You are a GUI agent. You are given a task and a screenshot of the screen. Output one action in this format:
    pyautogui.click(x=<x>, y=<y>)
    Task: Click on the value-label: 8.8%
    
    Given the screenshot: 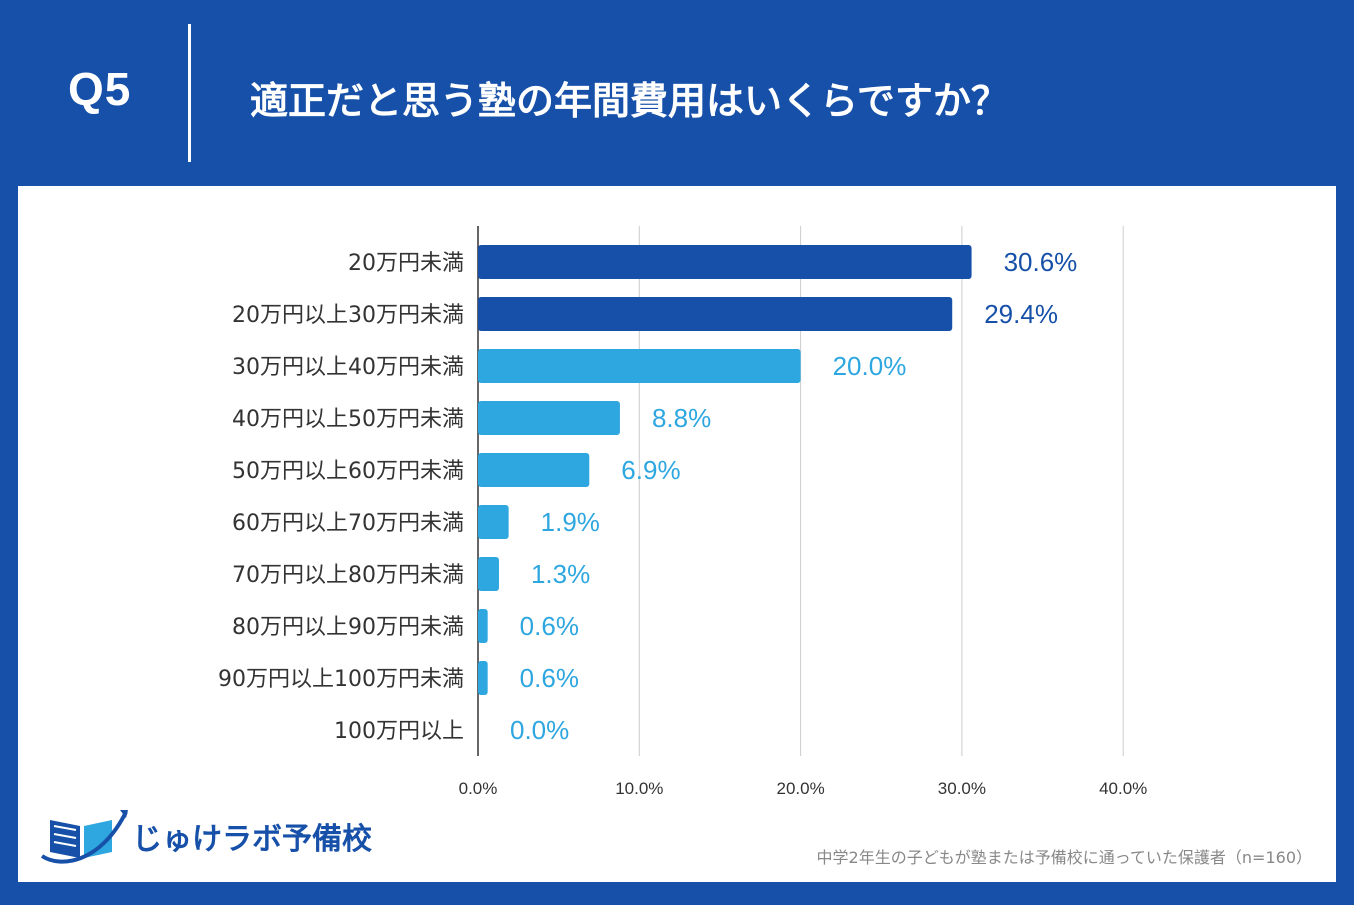 What is the action you would take?
    pyautogui.click(x=681, y=418)
    